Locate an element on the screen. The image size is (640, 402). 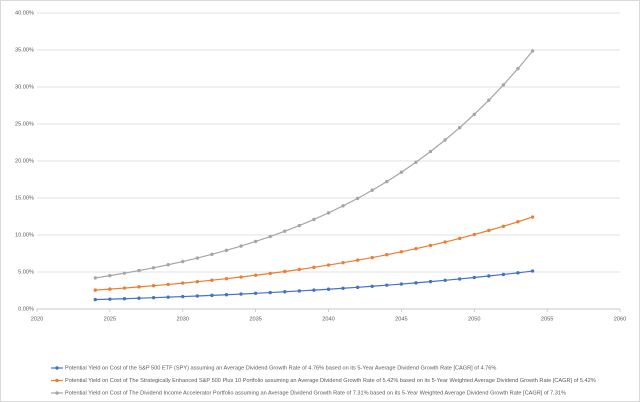
y-tick-label: 35.00% is located at coordinates (24, 50).